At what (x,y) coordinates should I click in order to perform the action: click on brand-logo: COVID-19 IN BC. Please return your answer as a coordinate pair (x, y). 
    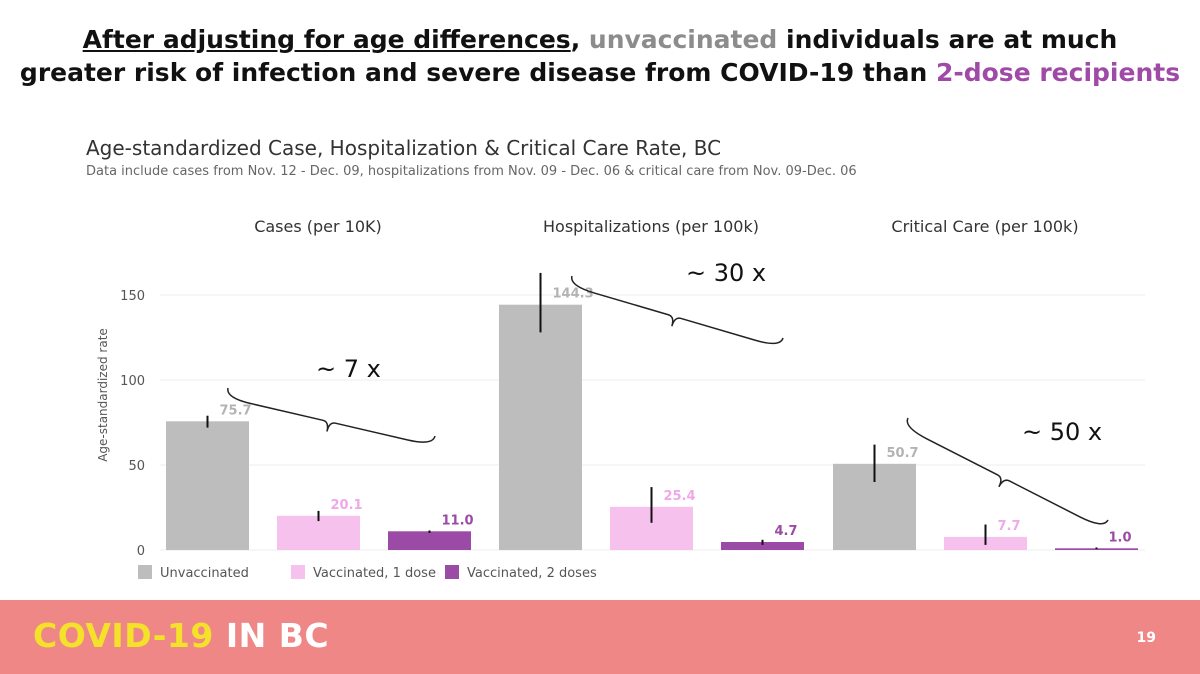
    Looking at the image, I should click on (181, 635).